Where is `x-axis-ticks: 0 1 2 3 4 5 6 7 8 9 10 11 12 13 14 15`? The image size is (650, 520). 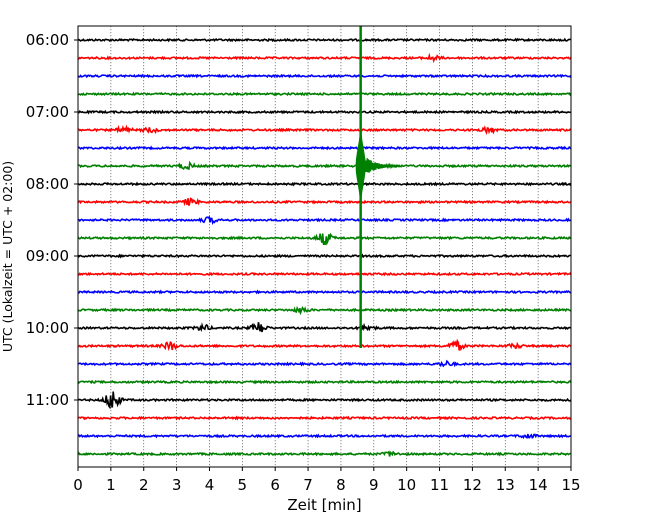
x-axis-ticks: 0 1 2 3 4 5 6 7 8 9 10 11 12 13 14 15 is located at coordinates (327, 480).